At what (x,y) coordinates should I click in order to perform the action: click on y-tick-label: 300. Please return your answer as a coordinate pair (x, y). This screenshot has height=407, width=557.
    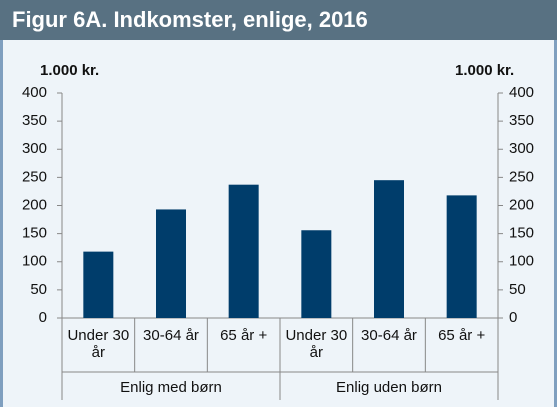
    Looking at the image, I should click on (34, 148).